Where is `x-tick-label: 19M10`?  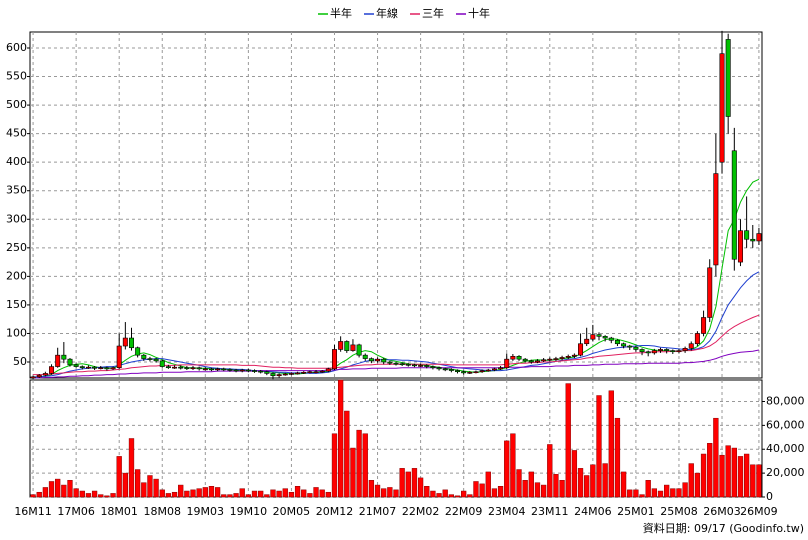 x-tick-label: 19M10 is located at coordinates (249, 511).